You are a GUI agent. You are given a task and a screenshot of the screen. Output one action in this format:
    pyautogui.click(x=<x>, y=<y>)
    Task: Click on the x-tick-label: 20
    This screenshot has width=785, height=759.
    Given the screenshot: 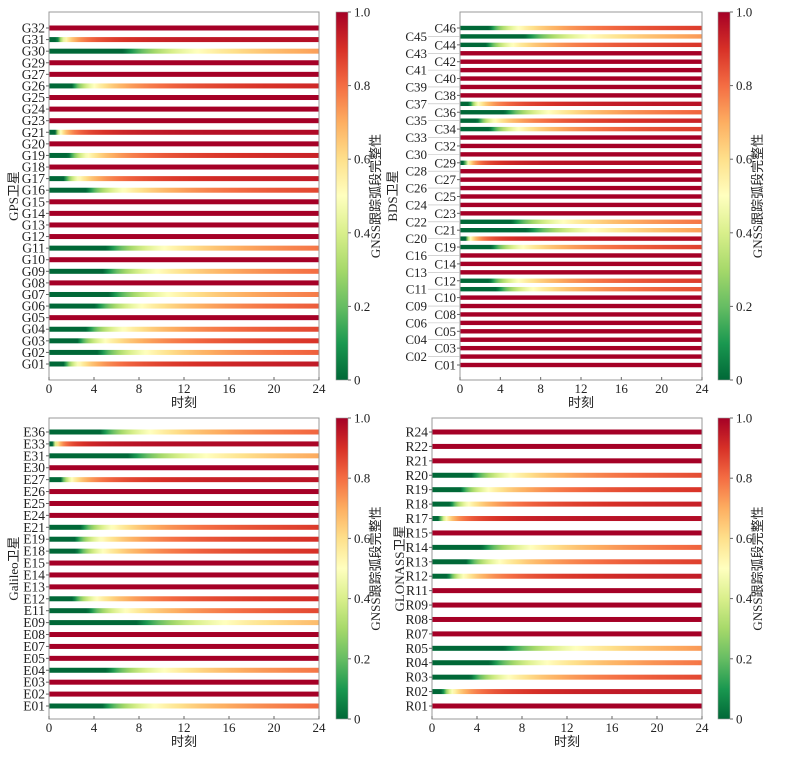 What is the action you would take?
    pyautogui.click(x=657, y=727)
    